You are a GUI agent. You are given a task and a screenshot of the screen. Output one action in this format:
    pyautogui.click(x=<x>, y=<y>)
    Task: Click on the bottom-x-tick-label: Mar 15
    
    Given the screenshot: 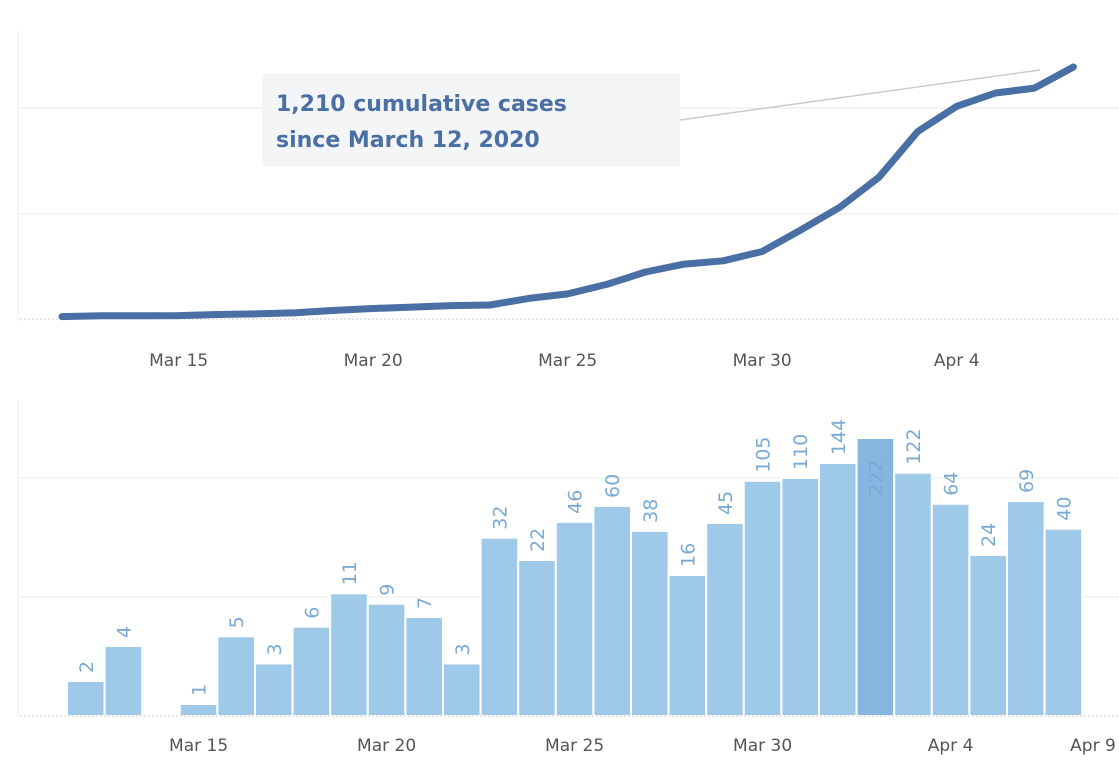 What is the action you would take?
    pyautogui.click(x=198, y=746)
    